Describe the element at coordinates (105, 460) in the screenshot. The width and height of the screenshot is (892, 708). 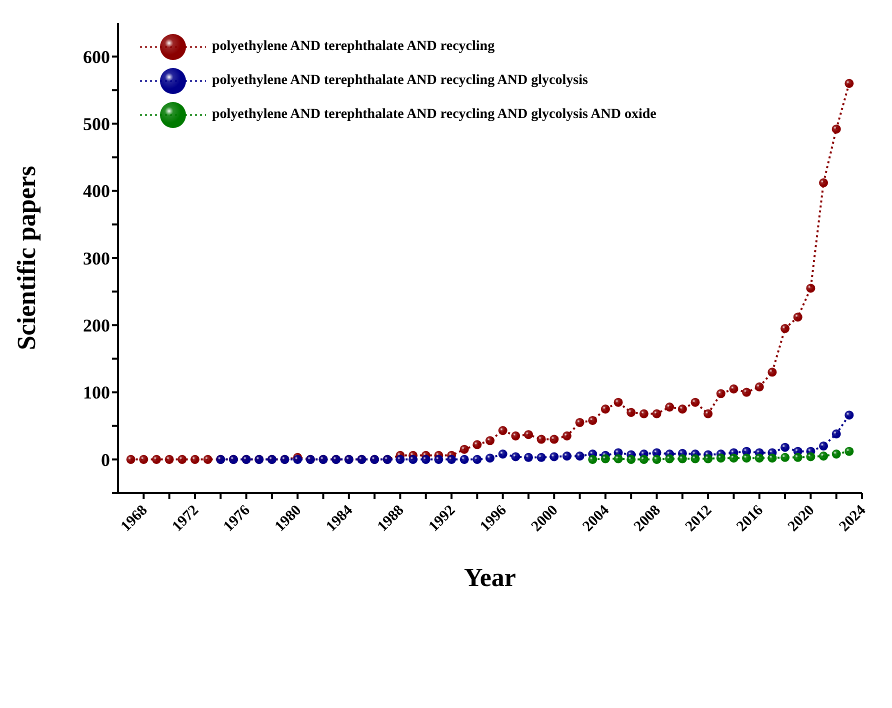
I see `y-tick-label: 0` at that location.